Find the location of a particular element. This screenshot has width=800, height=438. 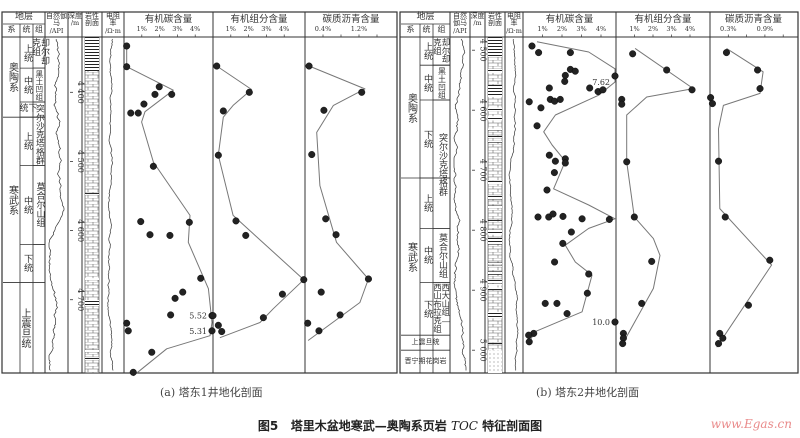

header-depth-unit: /m is located at coordinates (477, 23).